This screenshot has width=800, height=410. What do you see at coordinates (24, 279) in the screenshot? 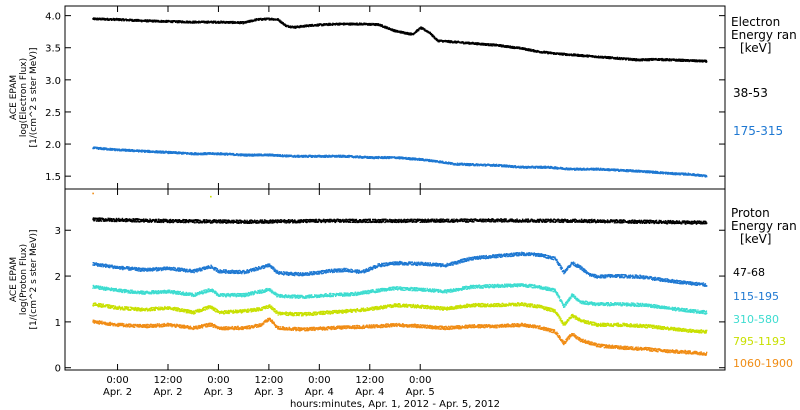
I see `y-axis-label: log(Proton Flux)` at bounding box center [24, 279].